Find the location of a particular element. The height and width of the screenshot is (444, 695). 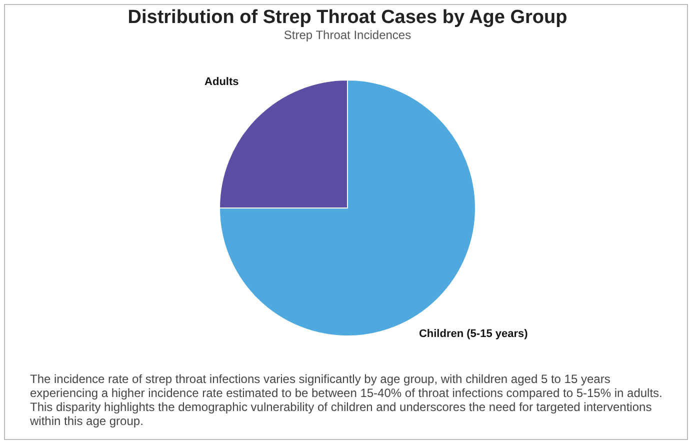

chart-subtitle: Strep Throat Incidences is located at coordinates (348, 35).